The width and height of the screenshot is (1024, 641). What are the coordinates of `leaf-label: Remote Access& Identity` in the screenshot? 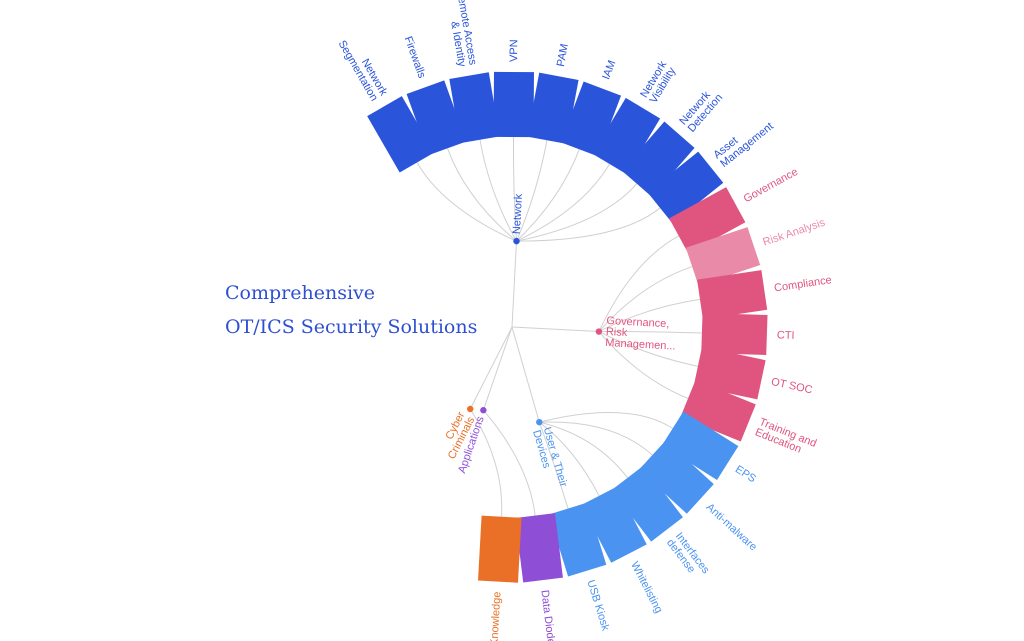 It's located at (461, 34).